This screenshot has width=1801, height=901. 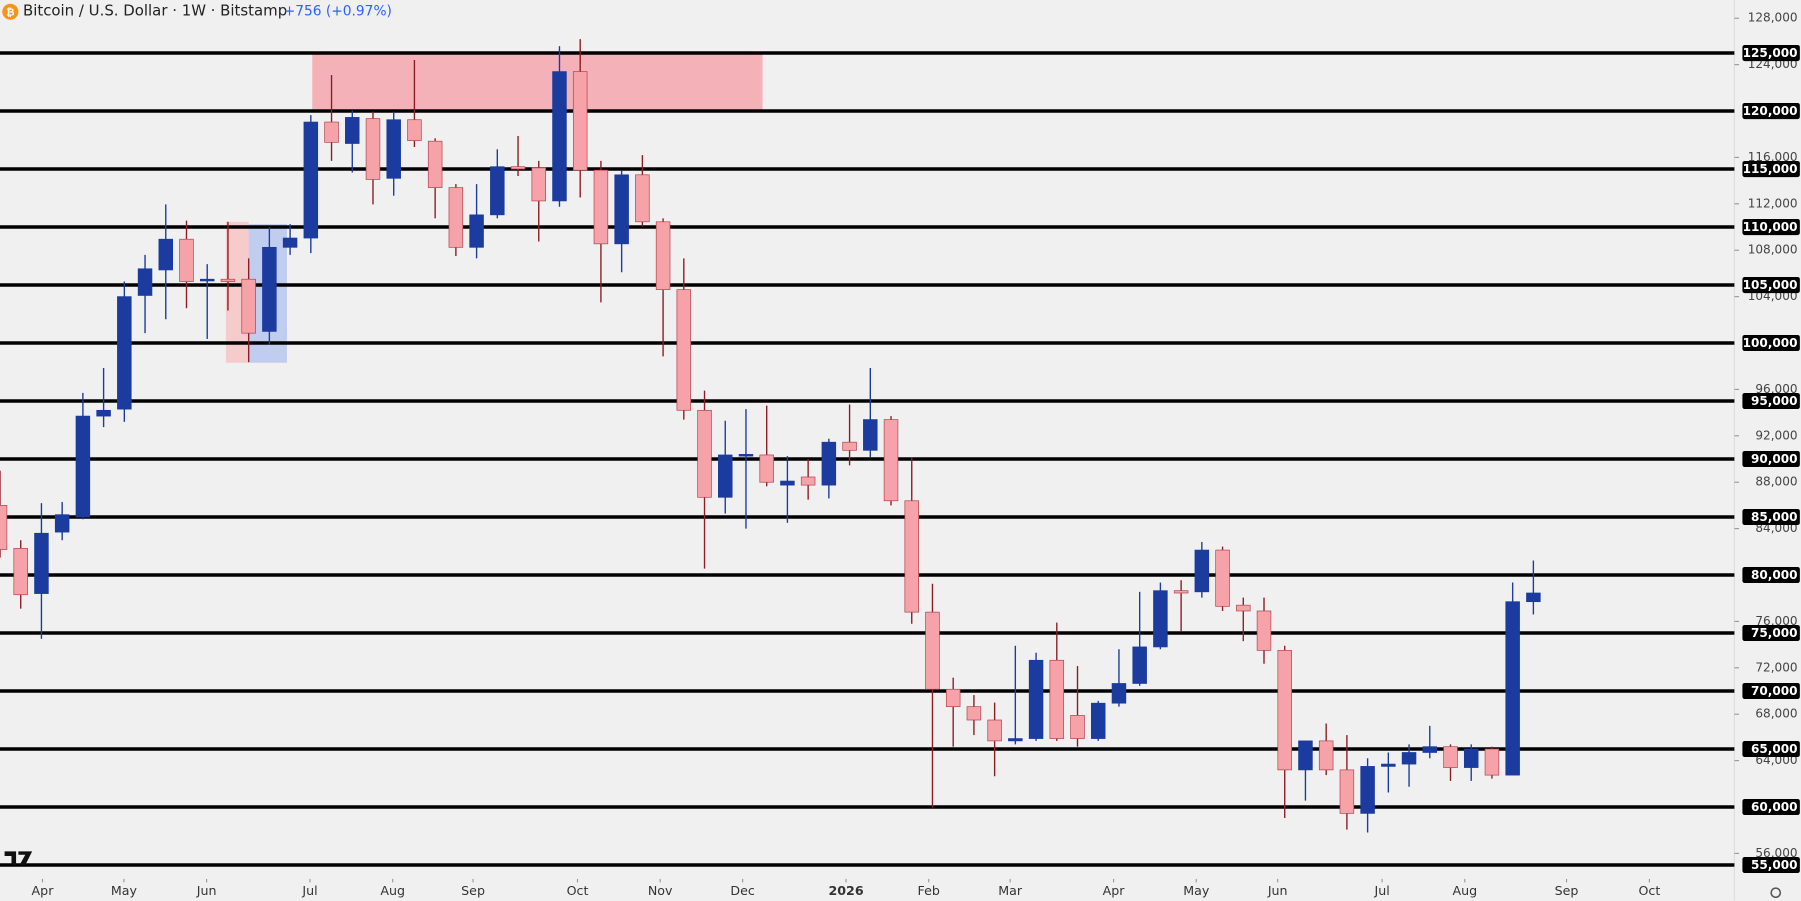 What do you see at coordinates (1774, 517) in the screenshot?
I see `level-label: 85,000` at bounding box center [1774, 517].